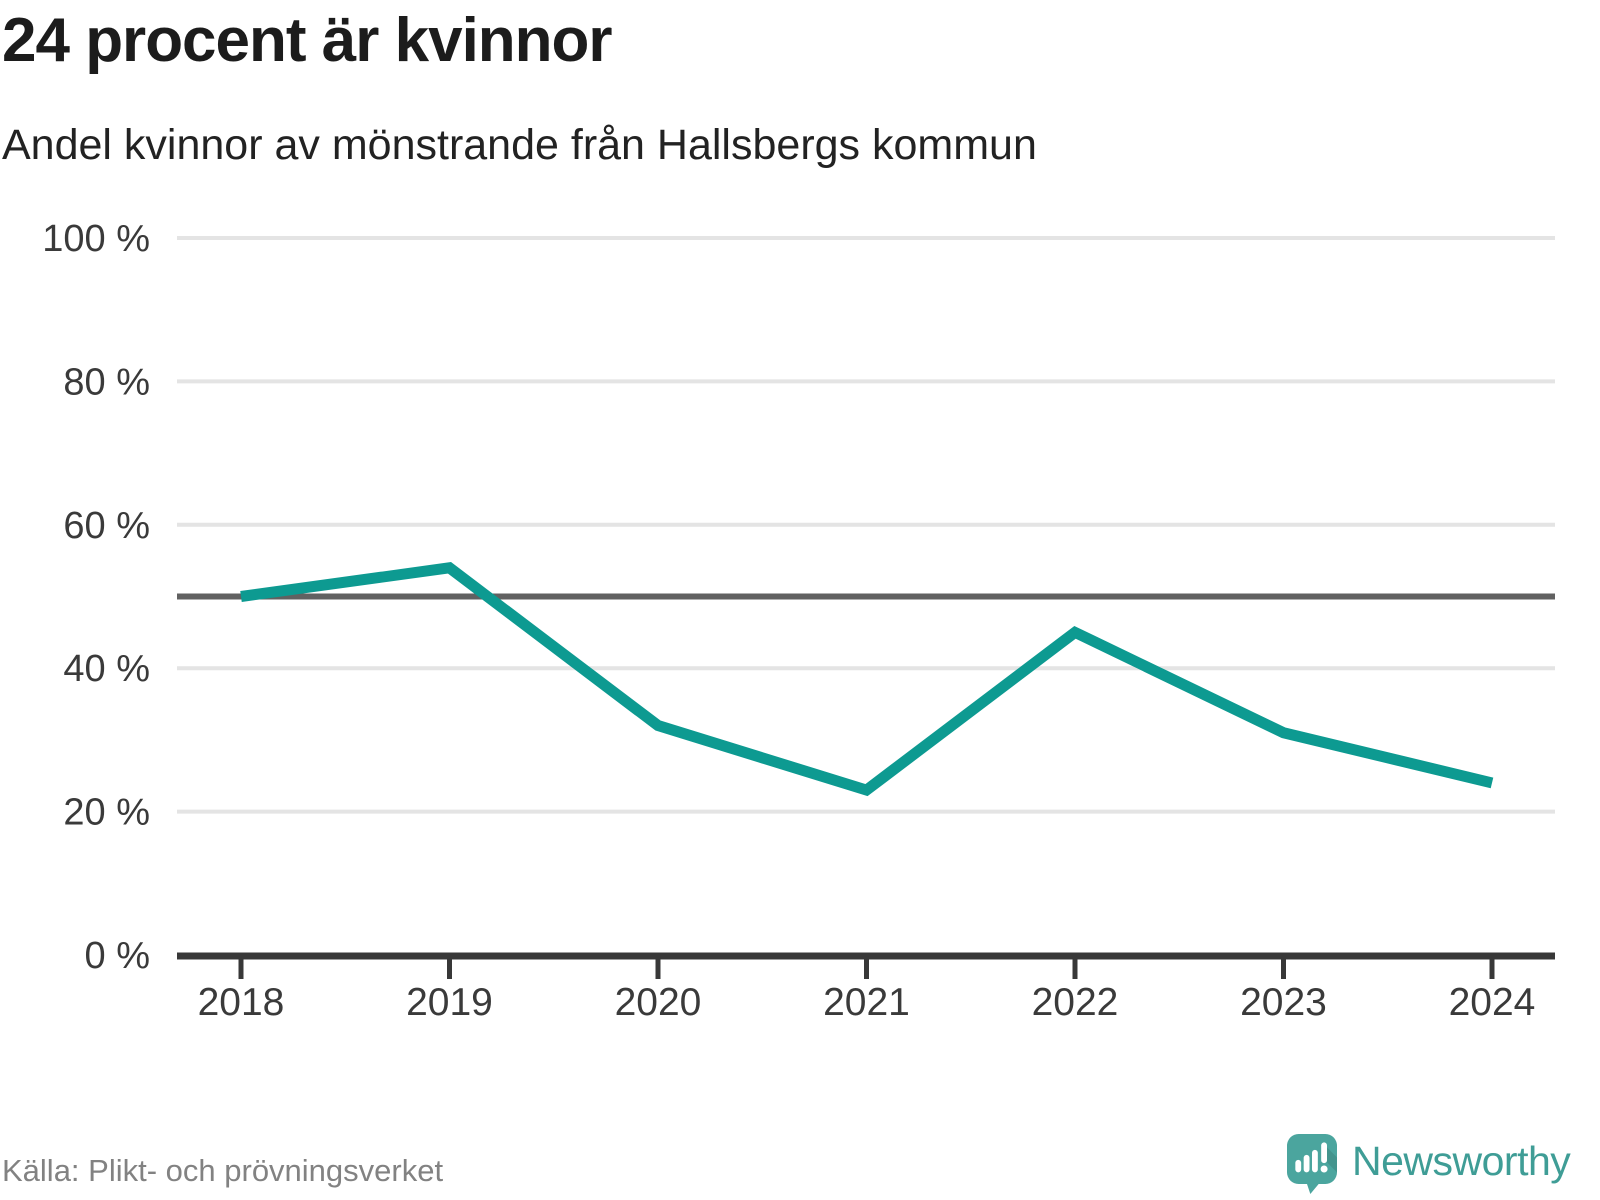  Describe the element at coordinates (1324, 1169) in the screenshot. I see `logo-exclamation-dot` at that location.